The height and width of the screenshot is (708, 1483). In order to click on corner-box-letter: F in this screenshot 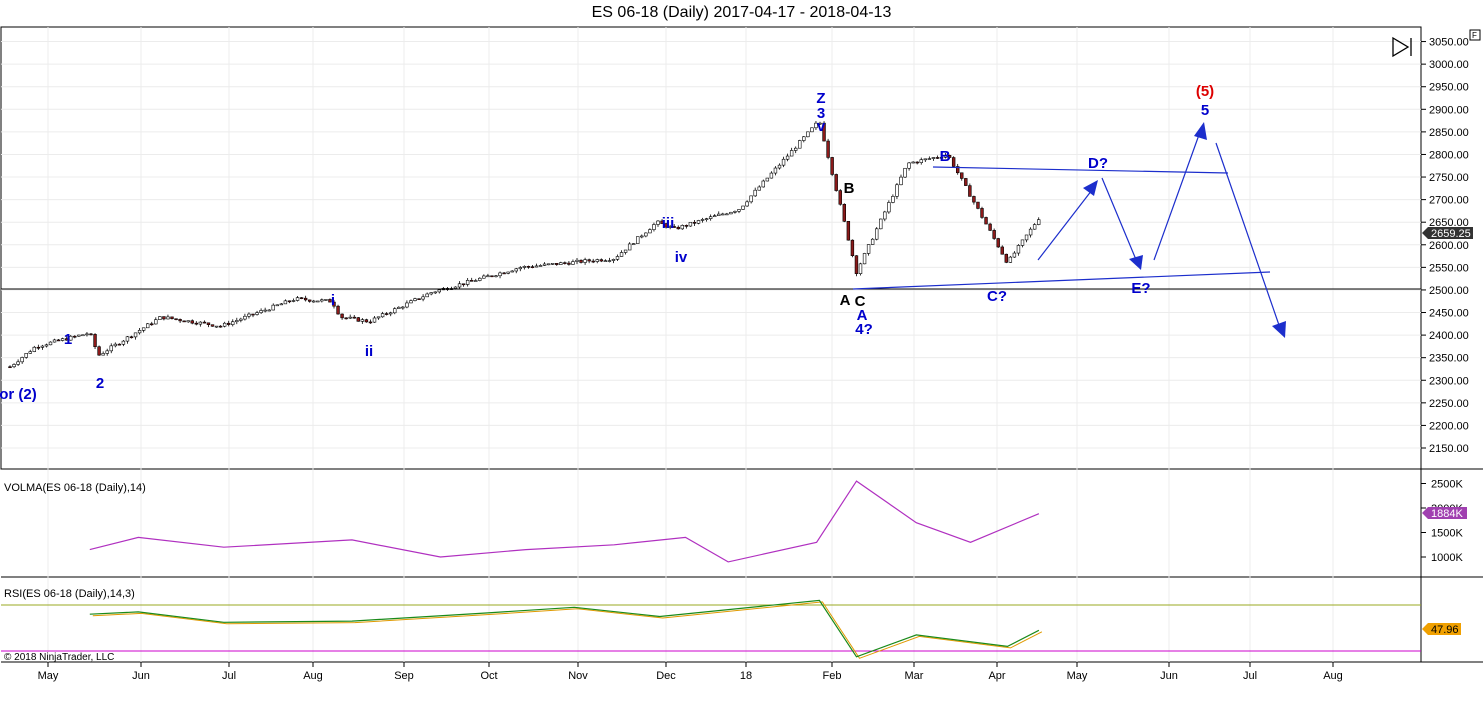, I will do `click(1474, 35)`.